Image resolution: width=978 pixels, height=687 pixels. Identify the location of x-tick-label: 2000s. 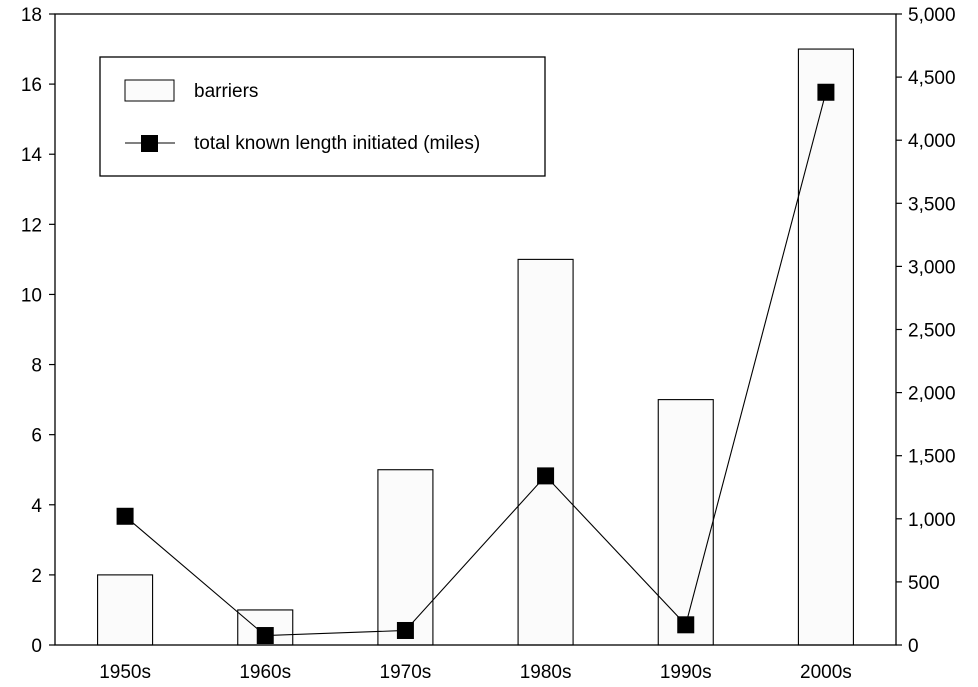
(826, 672).